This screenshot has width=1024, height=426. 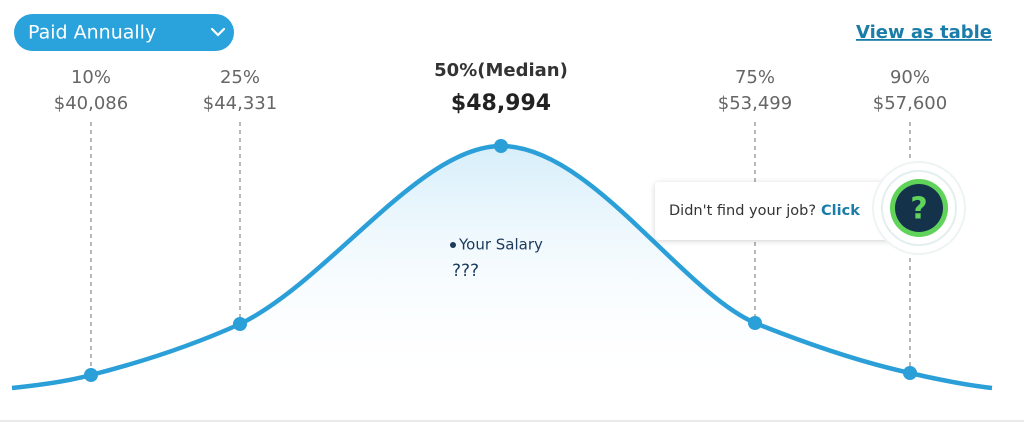 What do you see at coordinates (500, 245) in the screenshot?
I see `your-salary-label: Your Salary` at bounding box center [500, 245].